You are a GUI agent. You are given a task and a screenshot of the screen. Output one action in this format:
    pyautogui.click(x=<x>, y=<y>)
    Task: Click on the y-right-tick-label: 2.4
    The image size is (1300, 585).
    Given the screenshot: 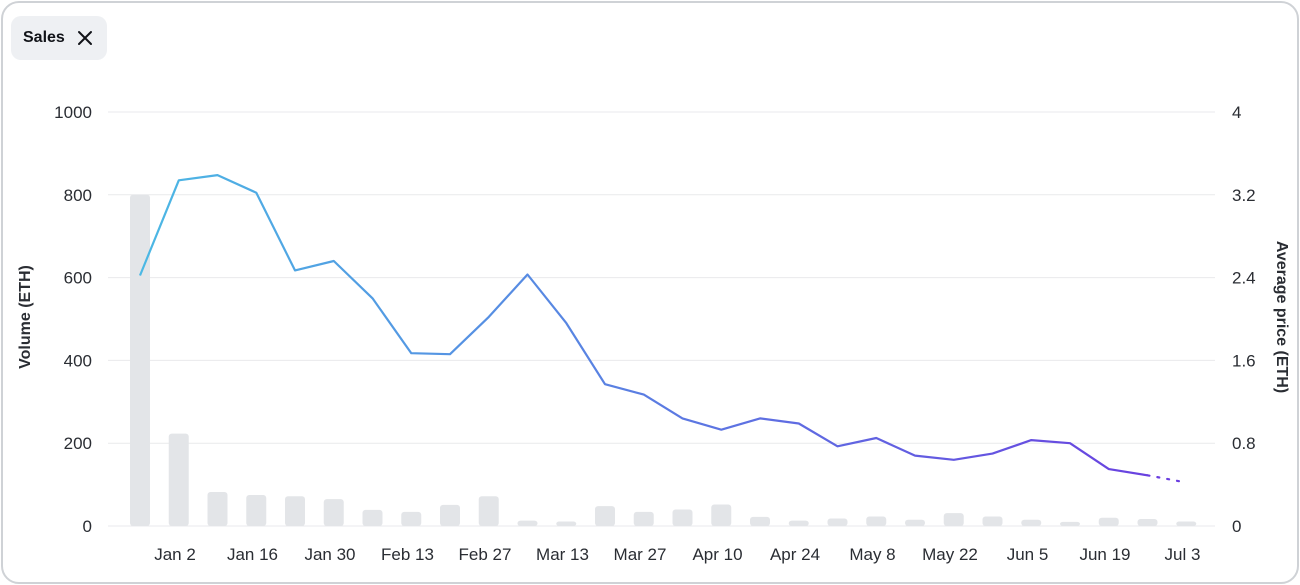 What is the action you would take?
    pyautogui.click(x=1244, y=278)
    